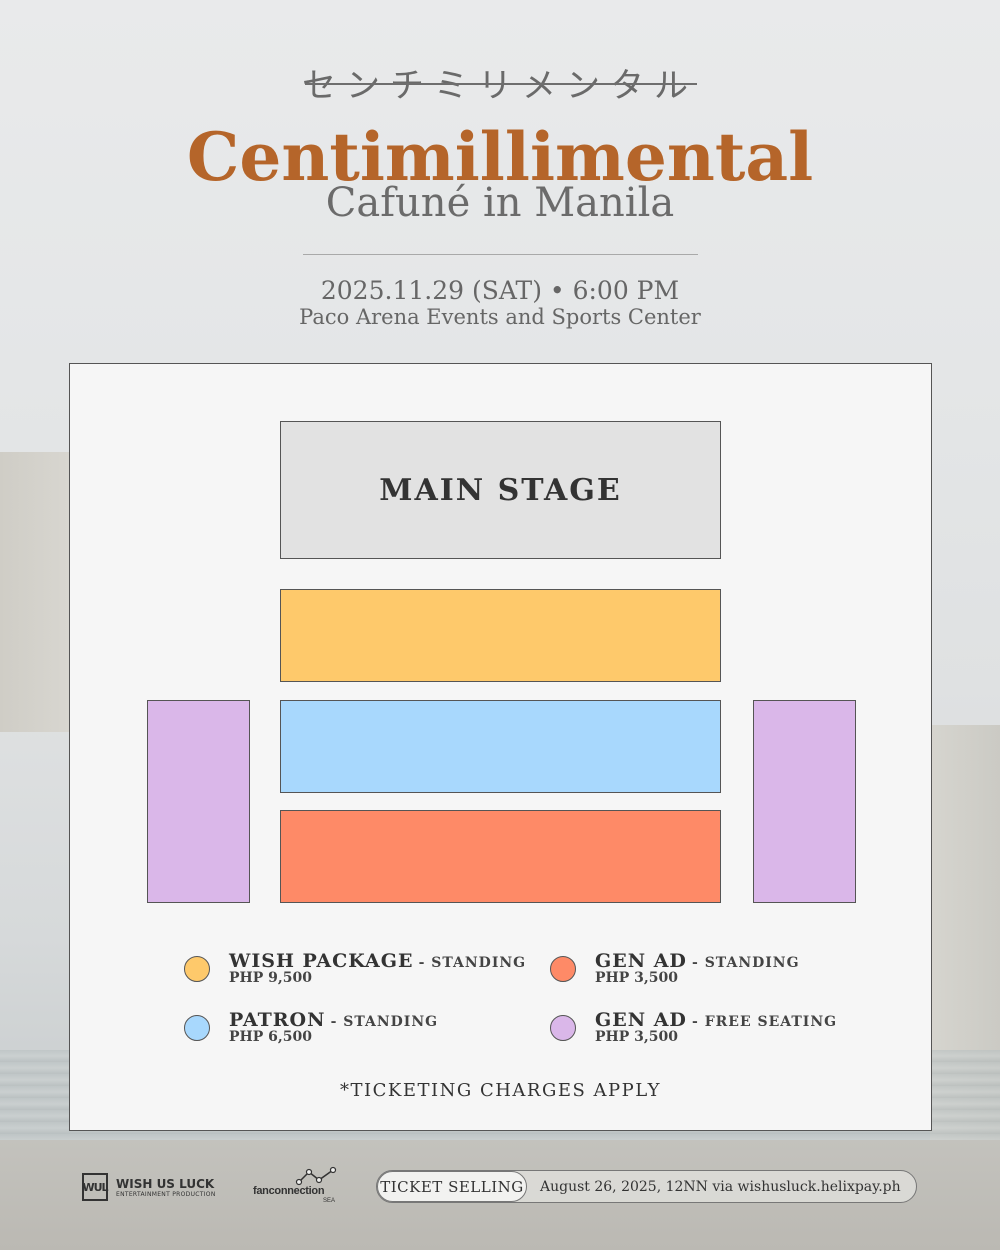  I want to click on fanconnection-graph-icon, so click(316, 1176).